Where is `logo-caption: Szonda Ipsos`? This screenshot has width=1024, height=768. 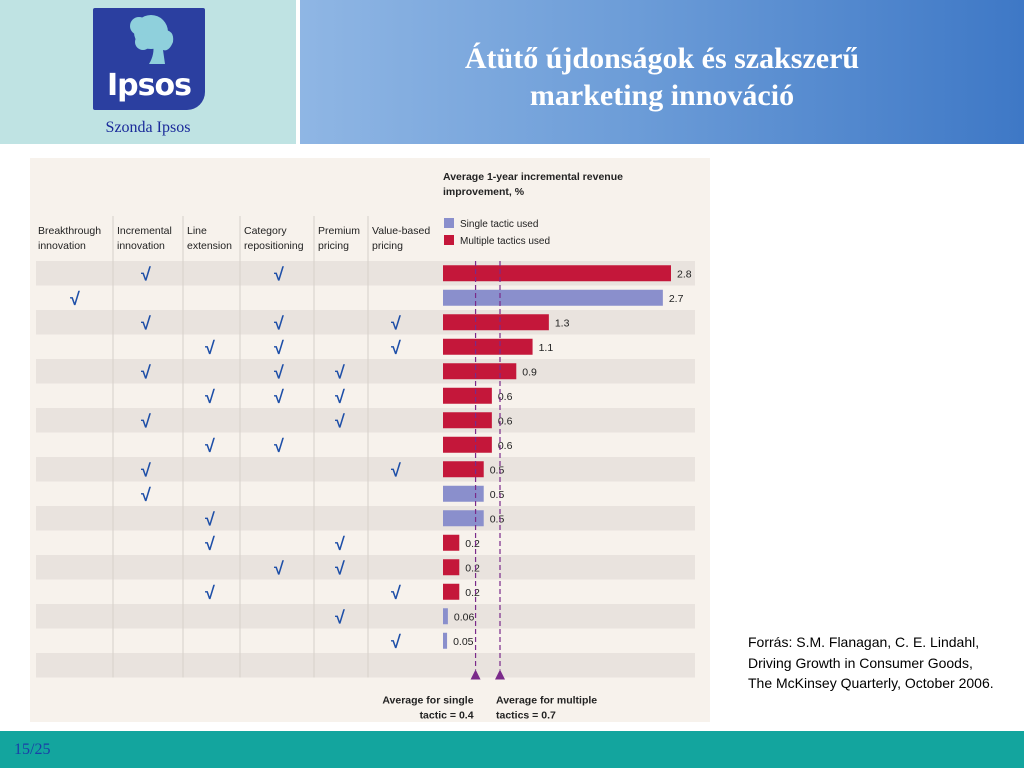 logo-caption: Szonda Ipsos is located at coordinates (148, 127).